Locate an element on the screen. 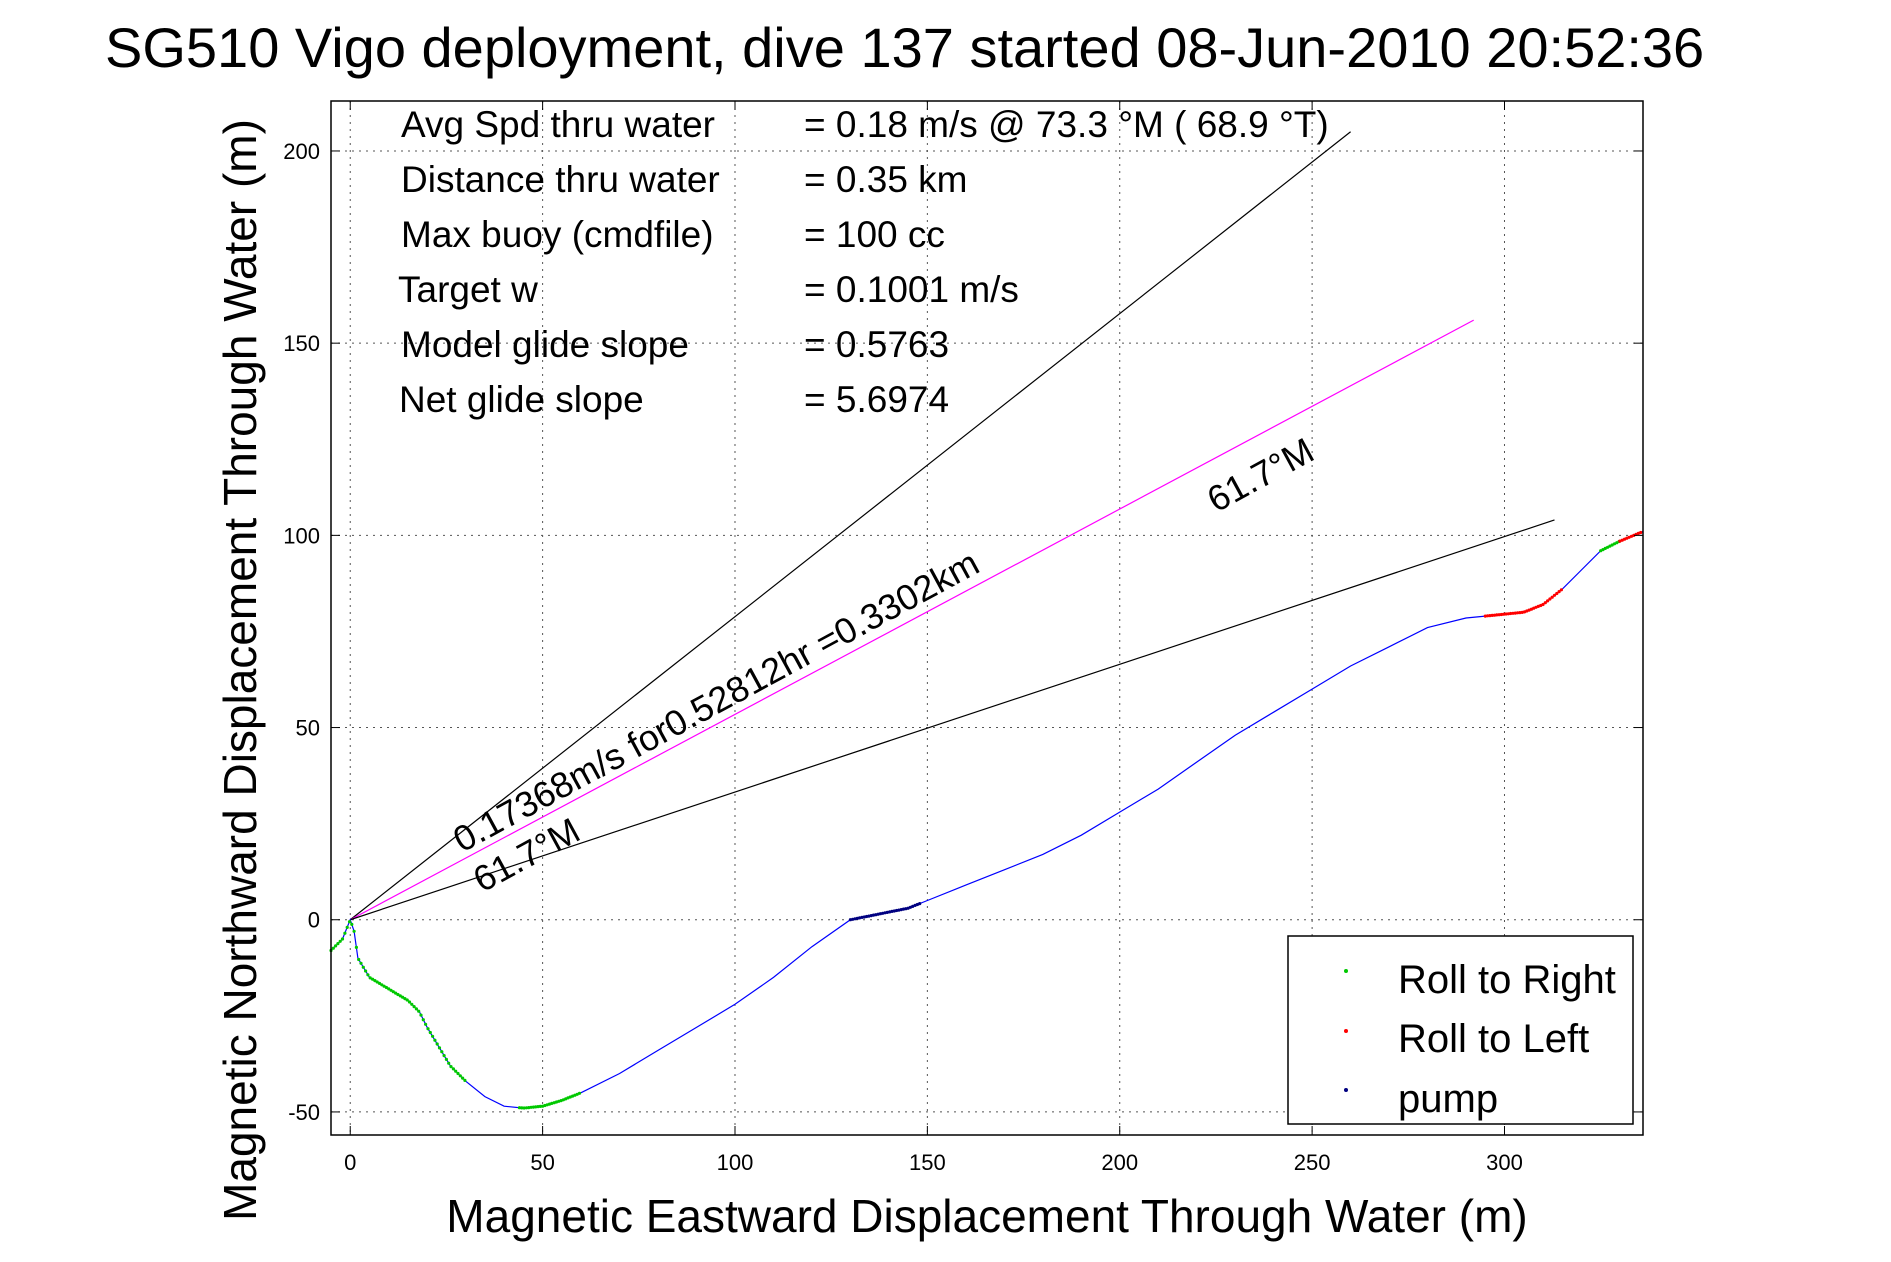 Image resolution: width=1891 pixels, height=1262 pixels. x-tick-label: 200 is located at coordinates (1119, 1162).